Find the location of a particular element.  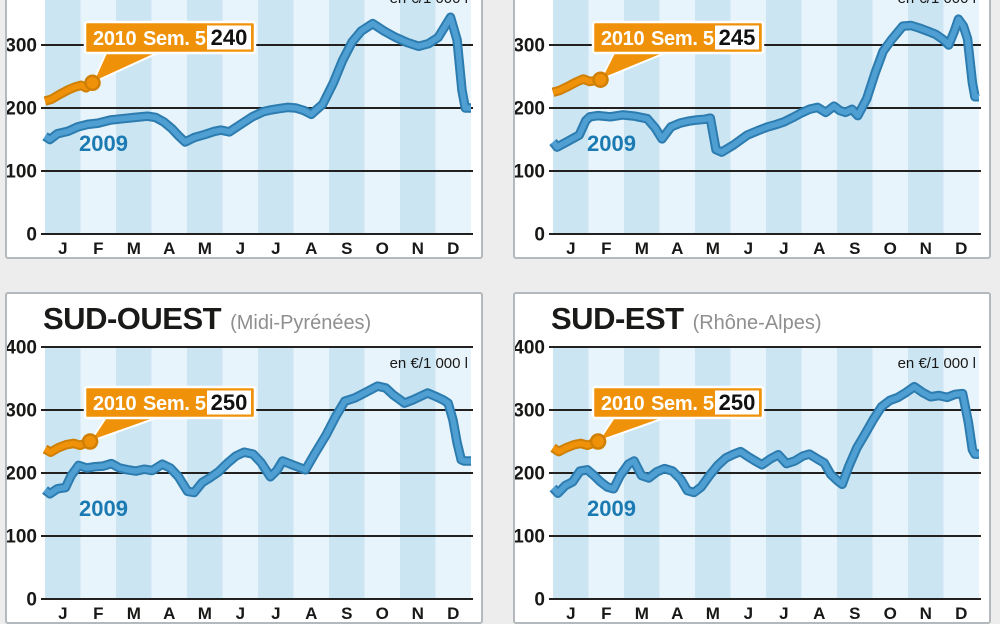

callout-badge: 2010 Sem. 5 250 is located at coordinates (678, 414).